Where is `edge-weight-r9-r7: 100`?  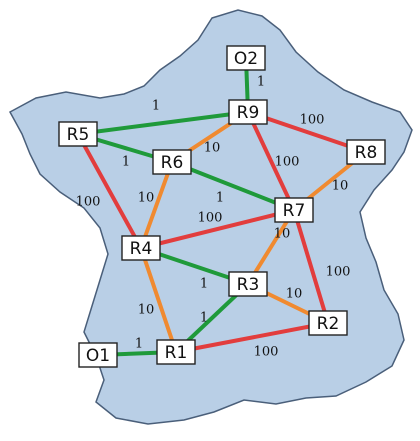 edge-weight-r9-r7: 100 is located at coordinates (287, 162).